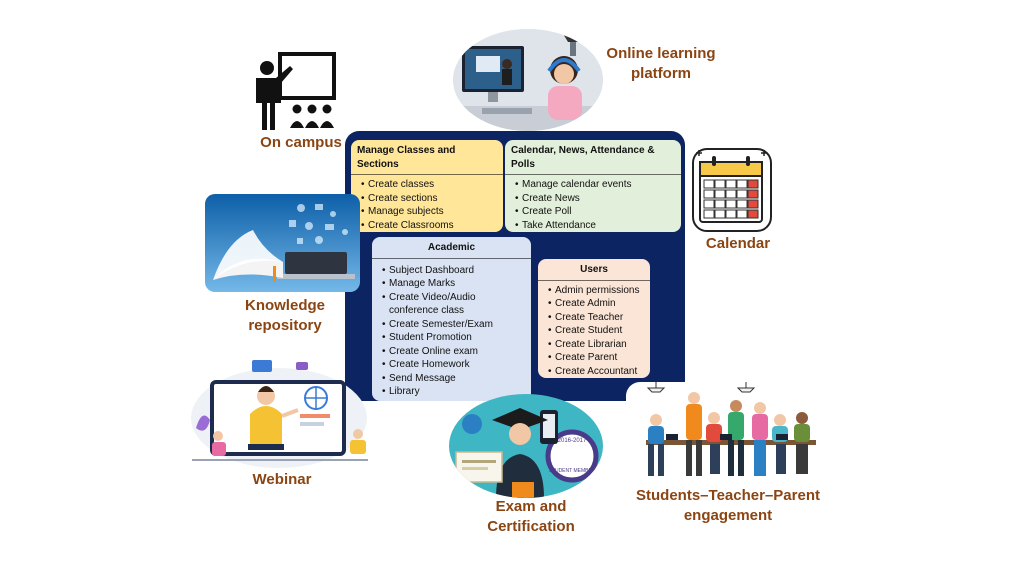 This screenshot has width=1024, height=576. What do you see at coordinates (728, 515) in the screenshot?
I see `engagement-label-line2: engagement` at bounding box center [728, 515].